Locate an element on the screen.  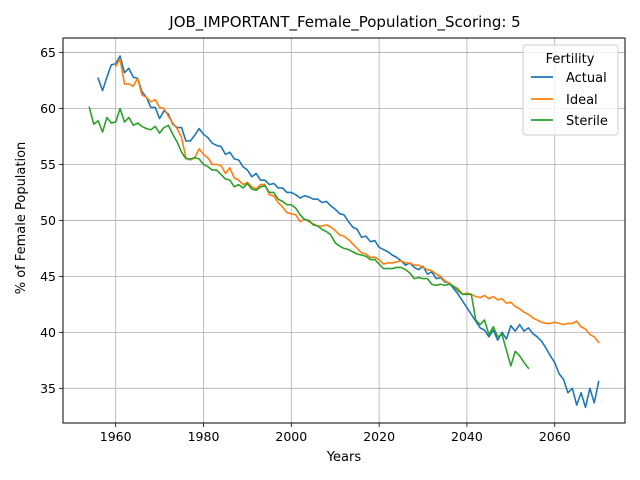
y-tick-label: 65 is located at coordinates (48, 52).